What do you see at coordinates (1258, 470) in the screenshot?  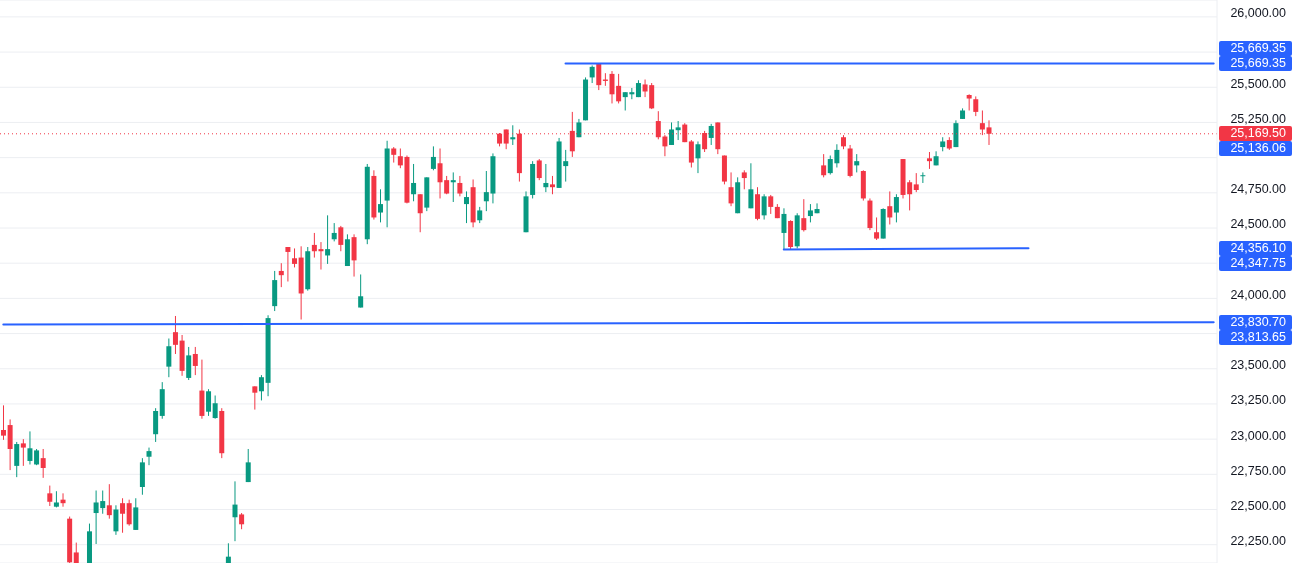 I see `y-tick-label: 22,750.00` at bounding box center [1258, 470].